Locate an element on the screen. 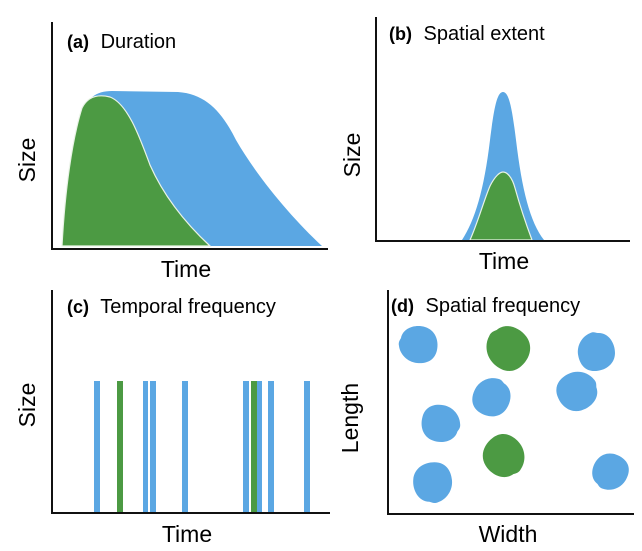  panel-d-ylabel: Length is located at coordinates (350, 418).